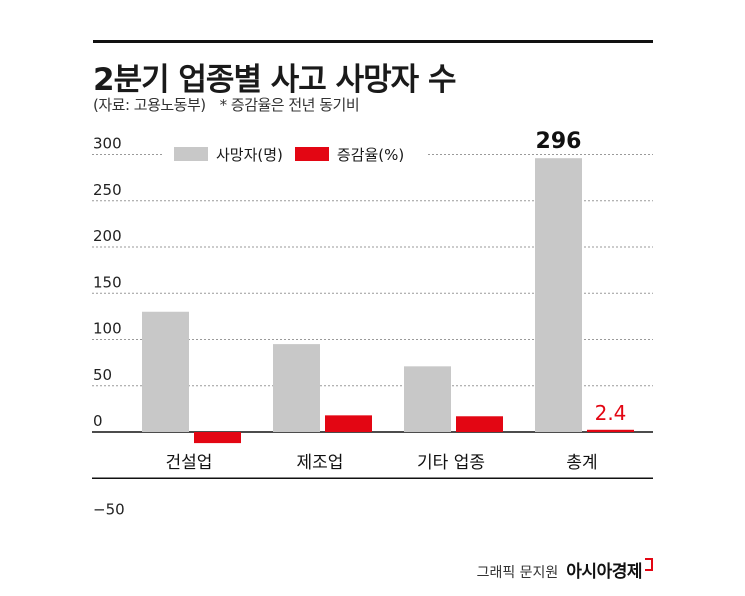  Describe the element at coordinates (382, 463) in the screenshot. I see `x-axis-categories: 건설업 제조업 기타 업종 총계` at that location.